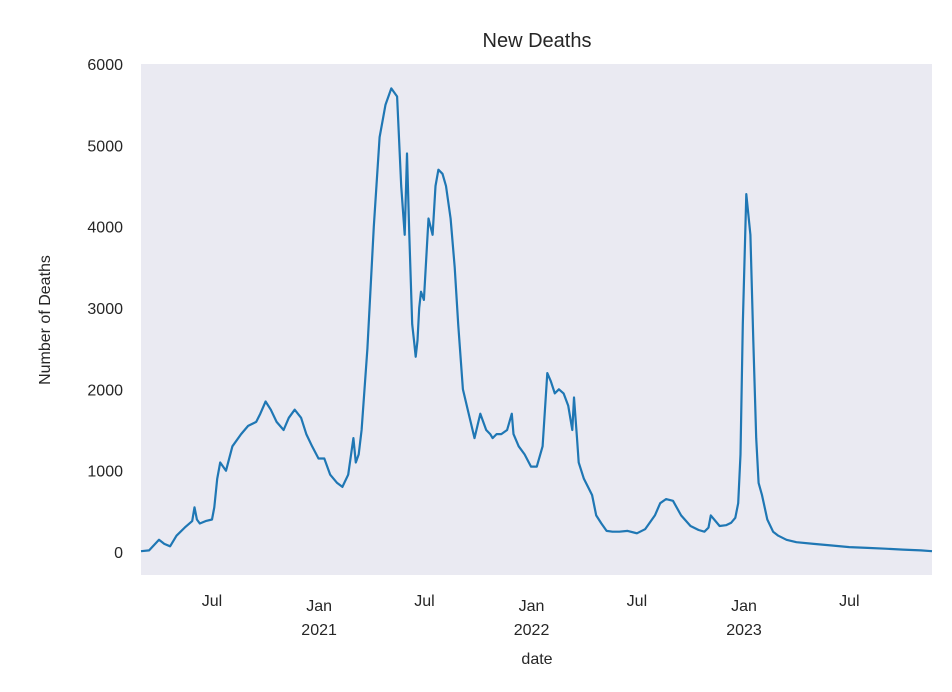 This screenshot has width=952, height=692. I want to click on y-tick-label: 1000, so click(105, 472).